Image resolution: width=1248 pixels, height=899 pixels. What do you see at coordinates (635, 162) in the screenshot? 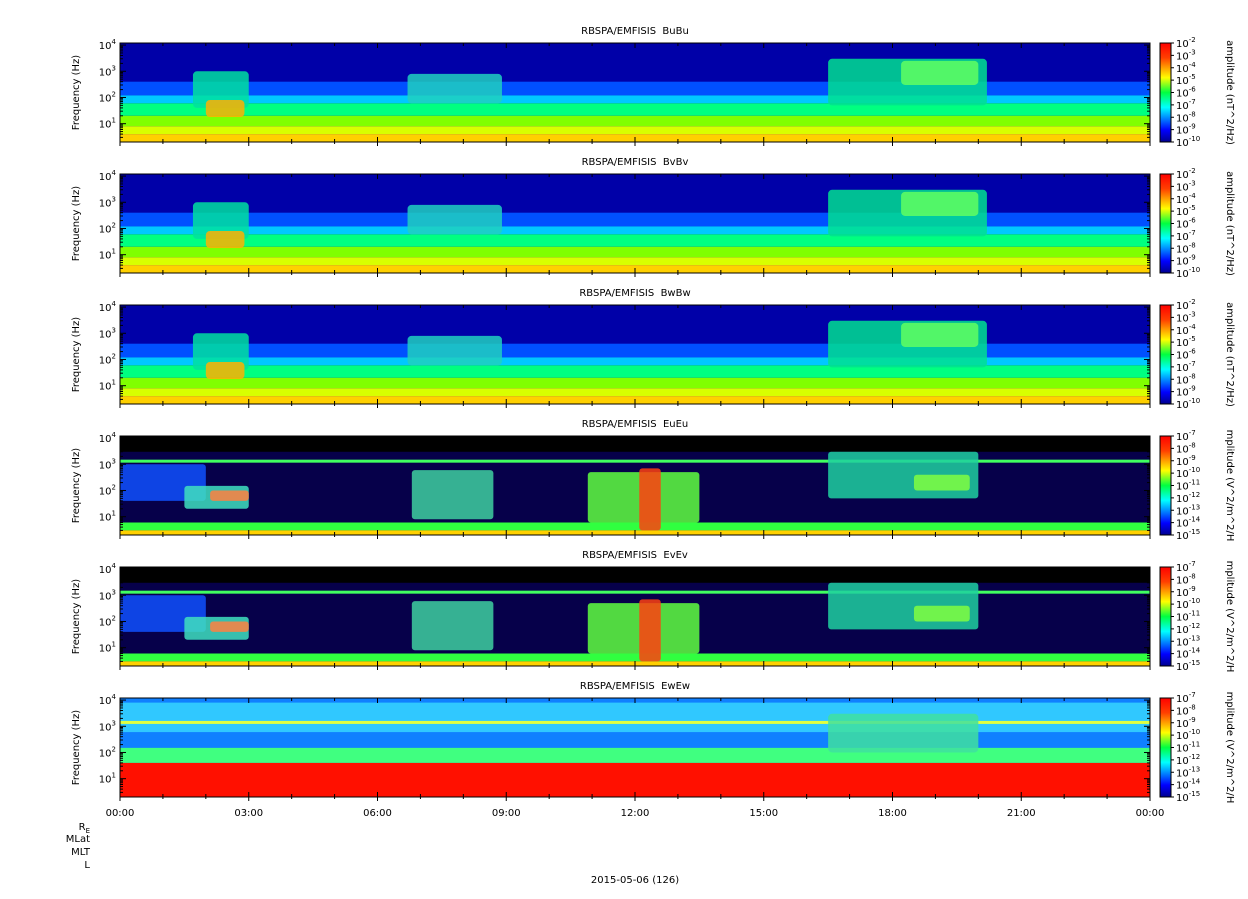
I see `panel-title: RBSPA/EMFISIS BvBv` at bounding box center [635, 162].